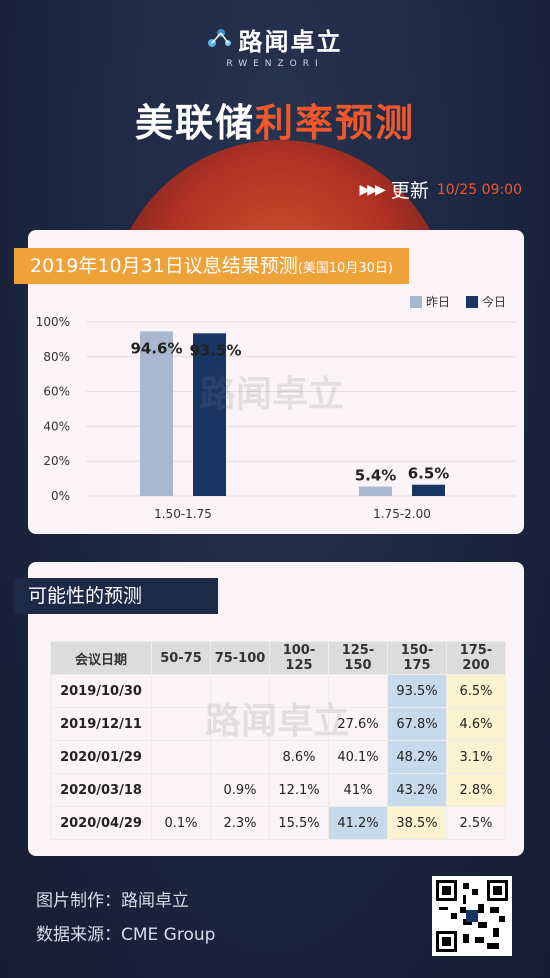 The height and width of the screenshot is (978, 550). What do you see at coordinates (181, 658) in the screenshot?
I see `header-50-75: 50-75` at bounding box center [181, 658].